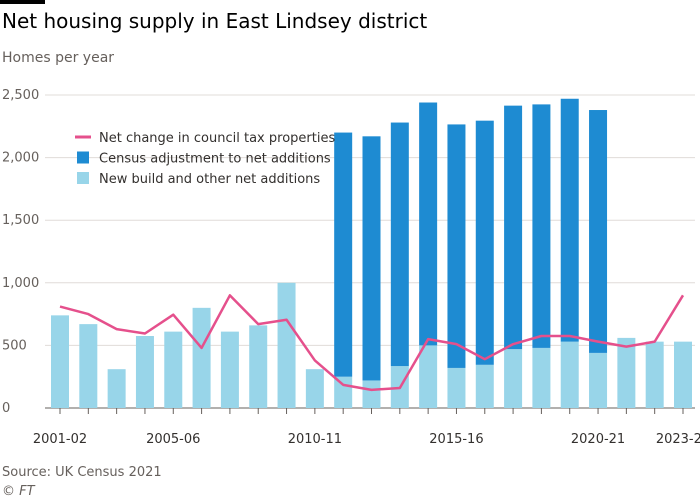 The width and height of the screenshot is (700, 500). What do you see at coordinates (60, 439) in the screenshot?
I see `x-tick-label: 2001-02` at bounding box center [60, 439].